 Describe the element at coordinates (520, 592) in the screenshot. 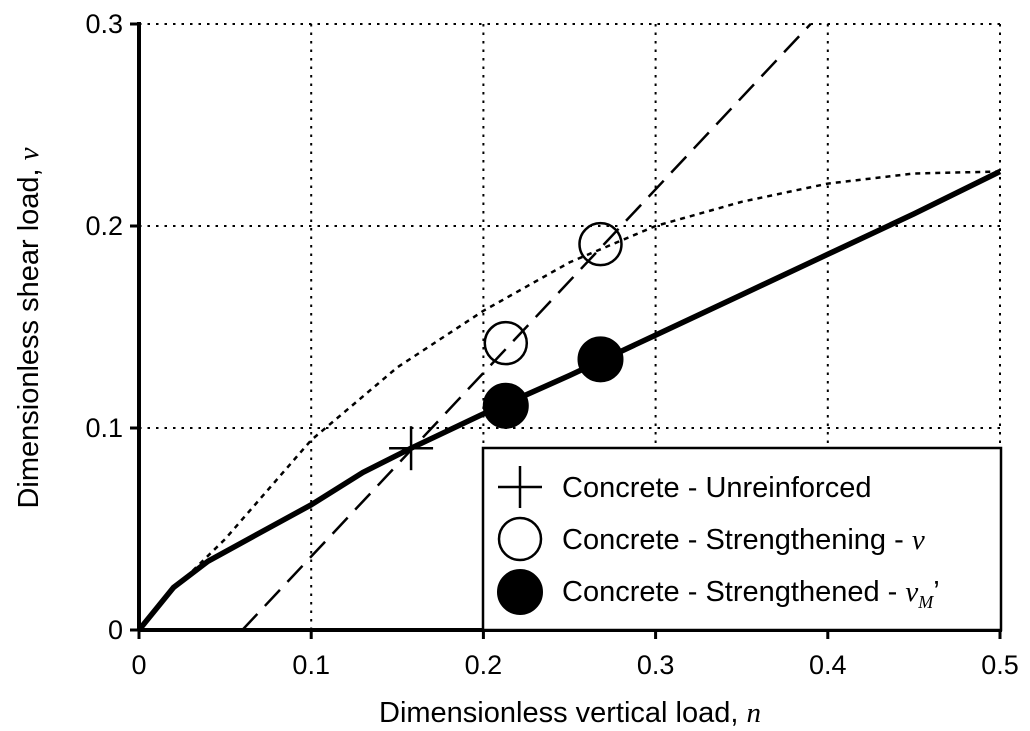

I see `legend-filled-circle-marker` at that location.